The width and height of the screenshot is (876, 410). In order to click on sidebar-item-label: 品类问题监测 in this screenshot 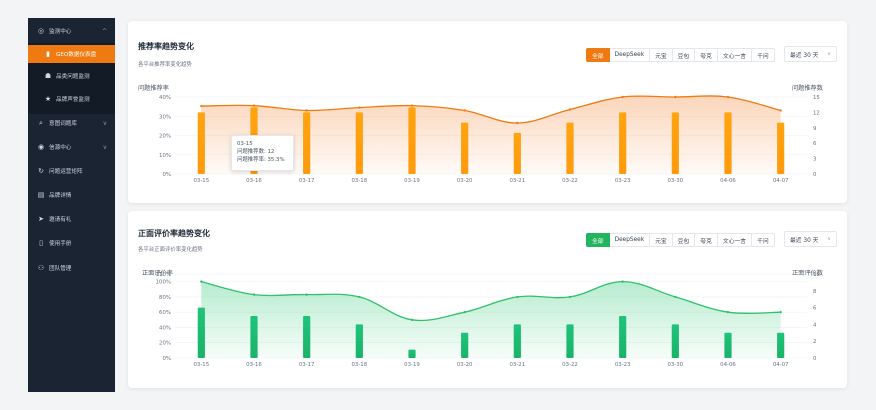, I will do `click(73, 77)`.